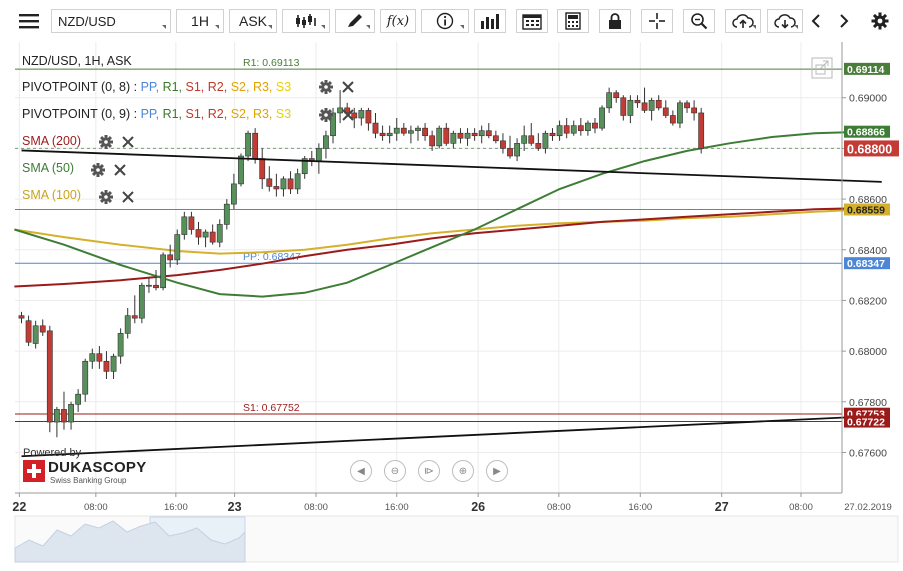 The height and width of the screenshot is (571, 903). What do you see at coordinates (355, 21) in the screenshot?
I see `draw-button` at bounding box center [355, 21].